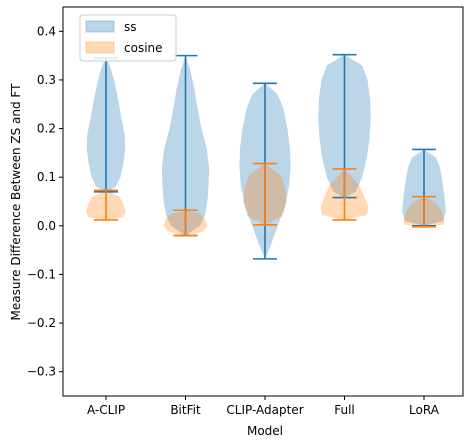 The image size is (470, 448). What do you see at coordinates (264, 410) in the screenshot?
I see `x-tick-label: CLIP-Adapter` at bounding box center [264, 410].